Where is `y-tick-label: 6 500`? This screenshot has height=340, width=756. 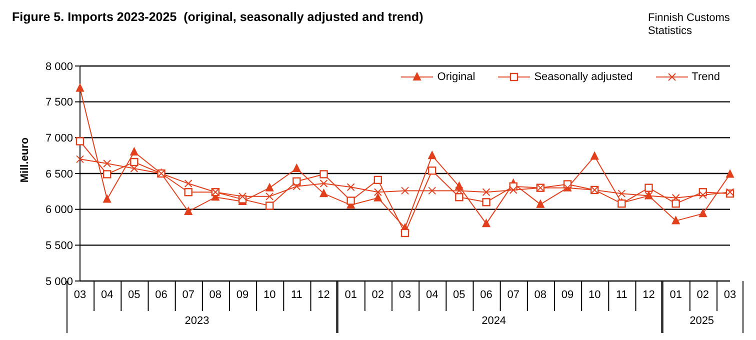
y-tick-label: 6 500 is located at coordinates (59, 174).